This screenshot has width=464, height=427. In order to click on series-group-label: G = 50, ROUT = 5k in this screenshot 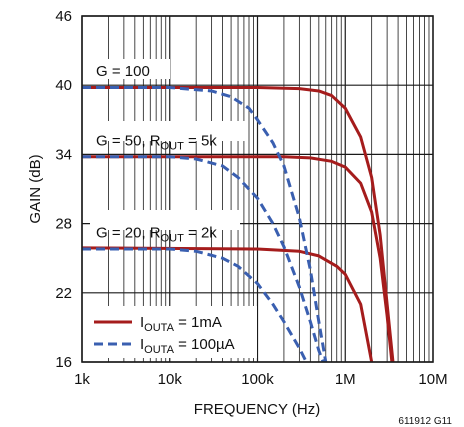, I will do `click(156, 142)`.